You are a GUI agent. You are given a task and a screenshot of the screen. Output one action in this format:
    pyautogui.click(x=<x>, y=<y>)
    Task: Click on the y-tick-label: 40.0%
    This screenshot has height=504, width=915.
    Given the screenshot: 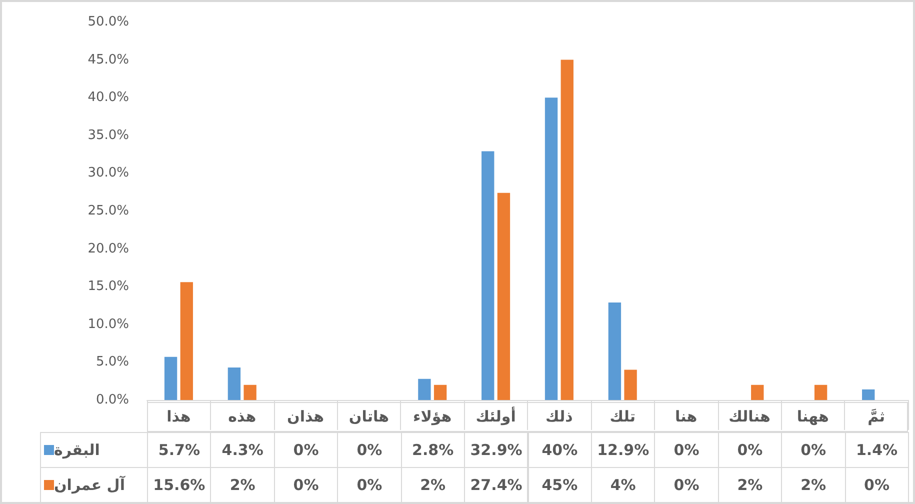 What is the action you would take?
    pyautogui.click(x=108, y=98)
    